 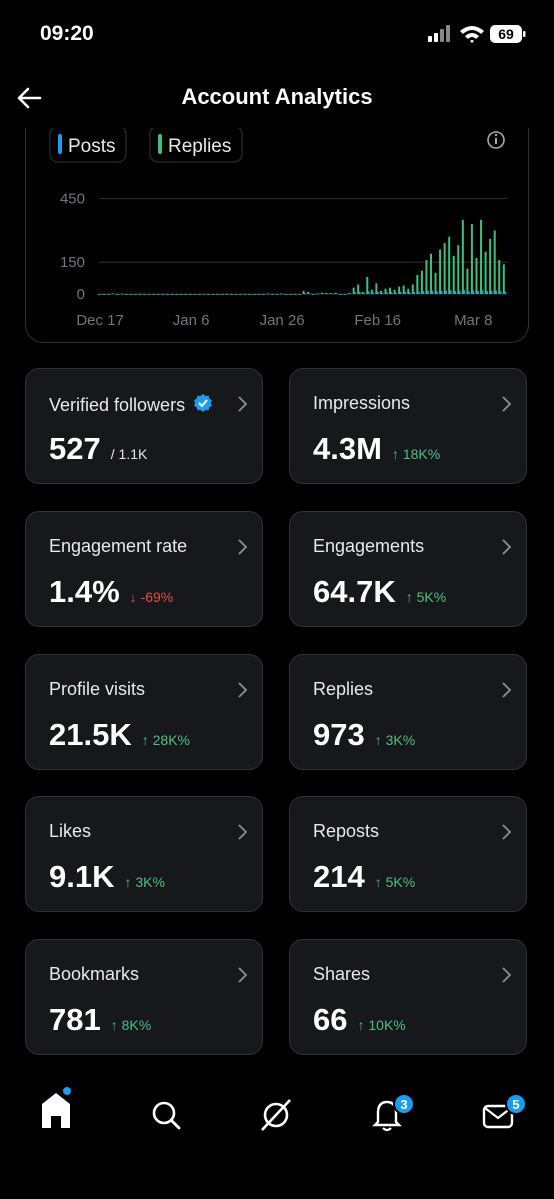 I want to click on metric-card: Shares 66 ↑ 10K%, so click(x=408, y=997).